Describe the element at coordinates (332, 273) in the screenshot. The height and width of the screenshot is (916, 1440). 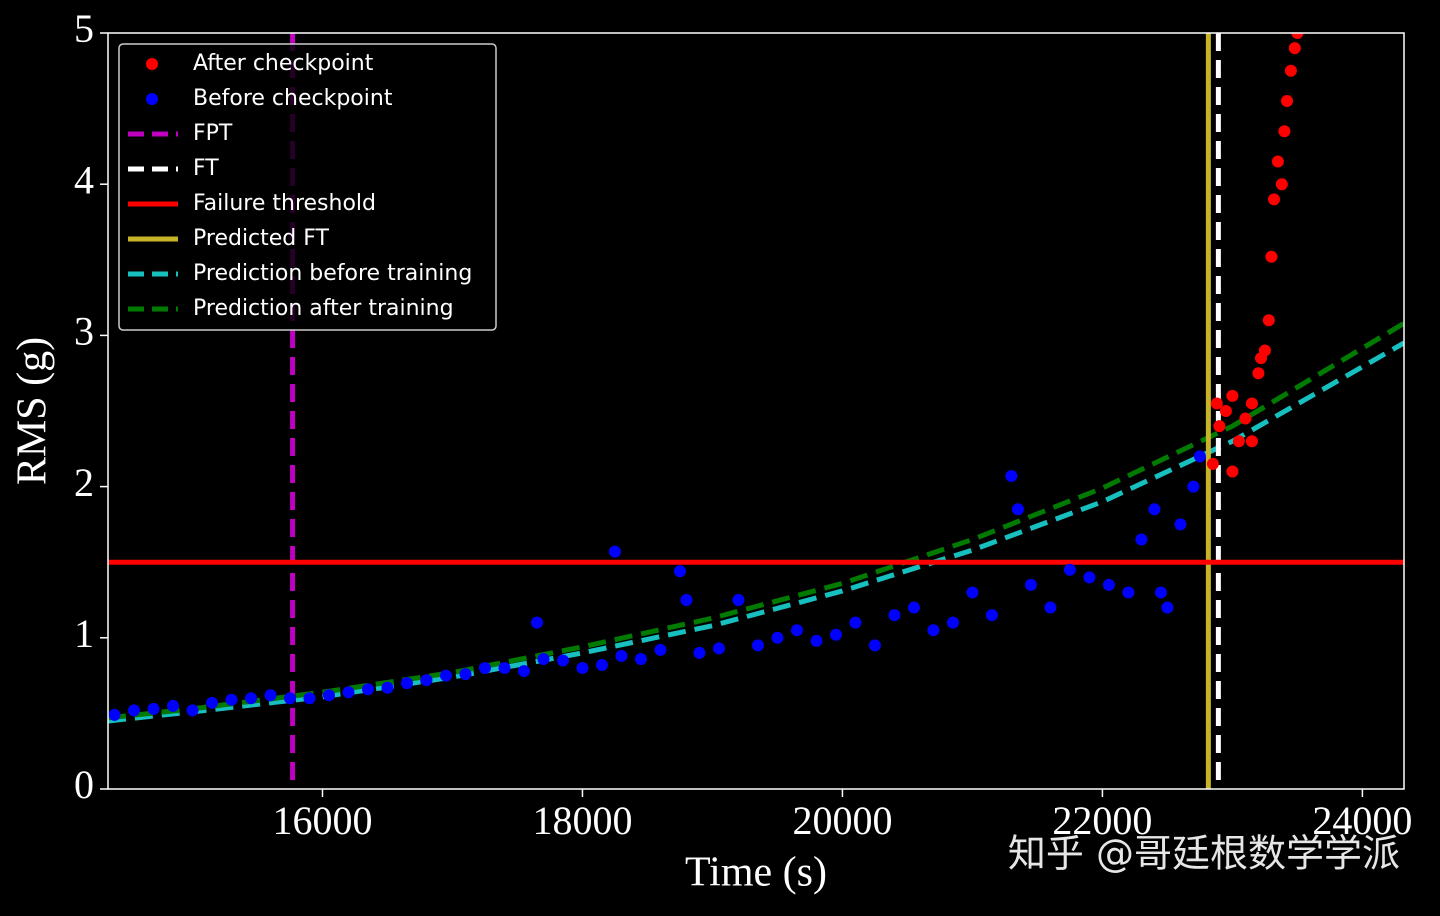
I see `legend-label: Prediction before training` at that location.